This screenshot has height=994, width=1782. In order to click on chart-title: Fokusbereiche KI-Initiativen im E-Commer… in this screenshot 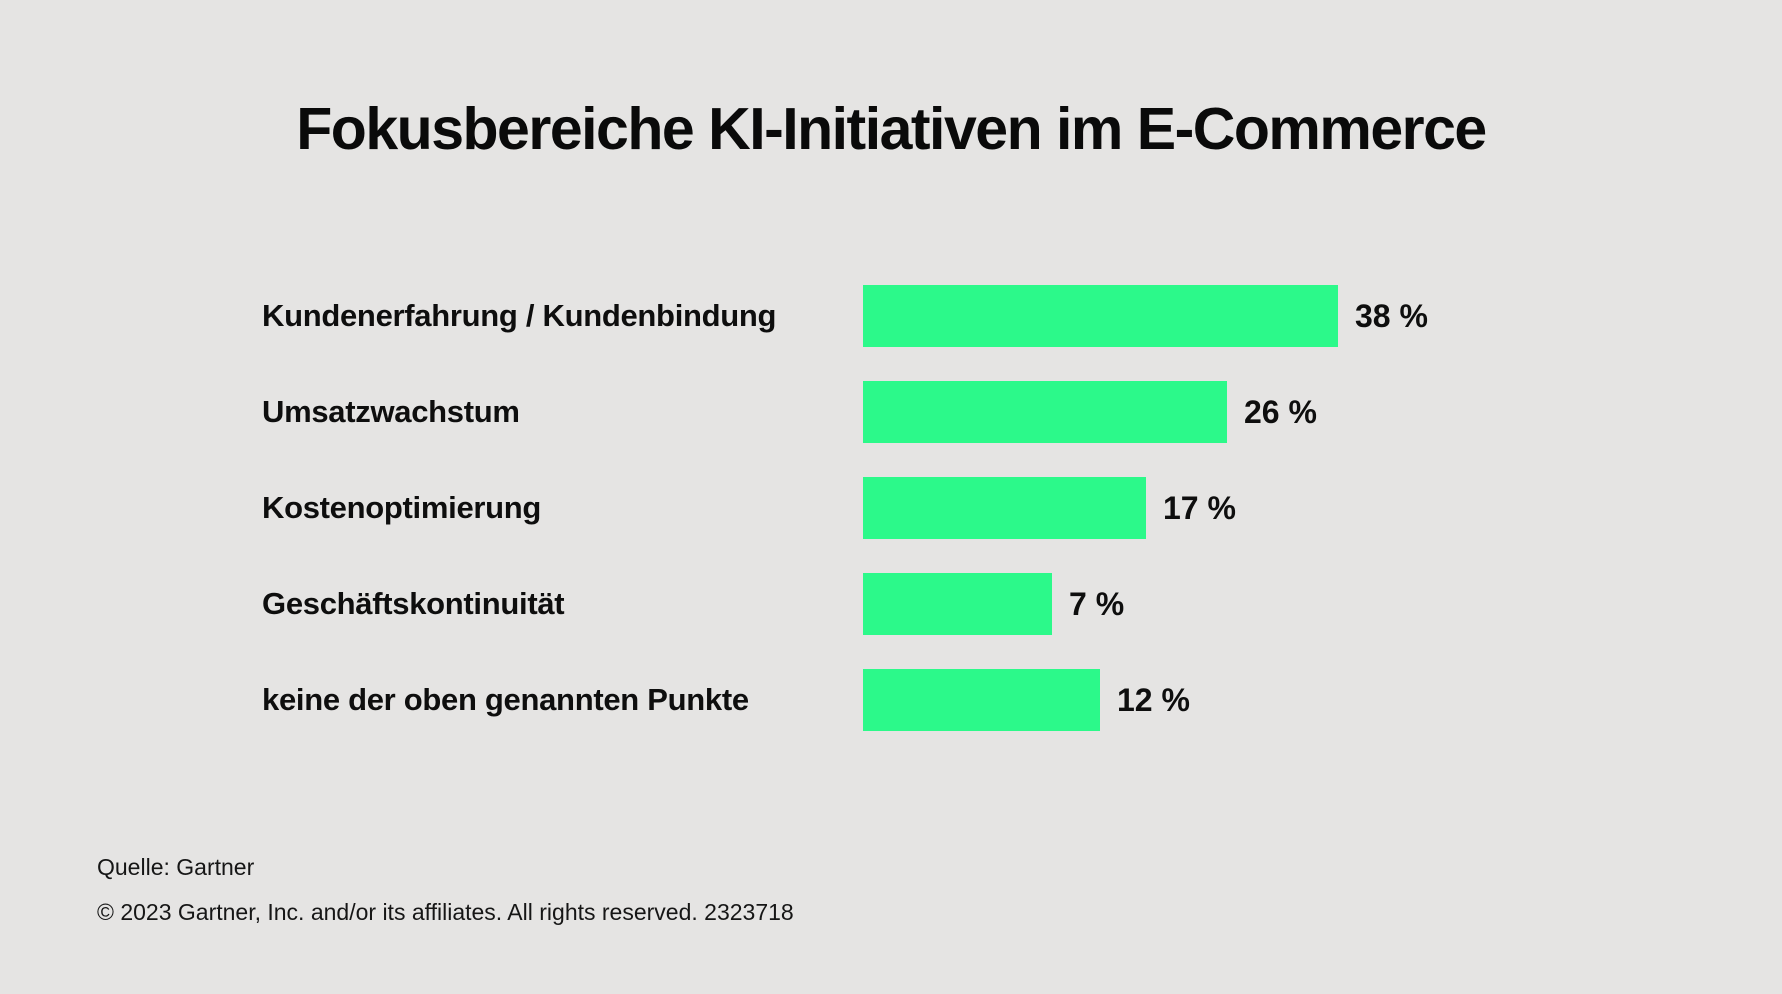, I will do `click(891, 129)`.